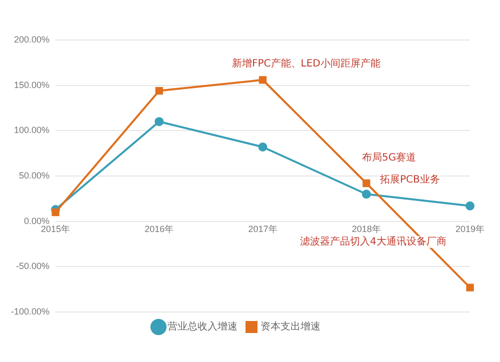  What do you see at coordinates (366, 229) in the screenshot?
I see `x-tick-label: 2018年` at bounding box center [366, 229].